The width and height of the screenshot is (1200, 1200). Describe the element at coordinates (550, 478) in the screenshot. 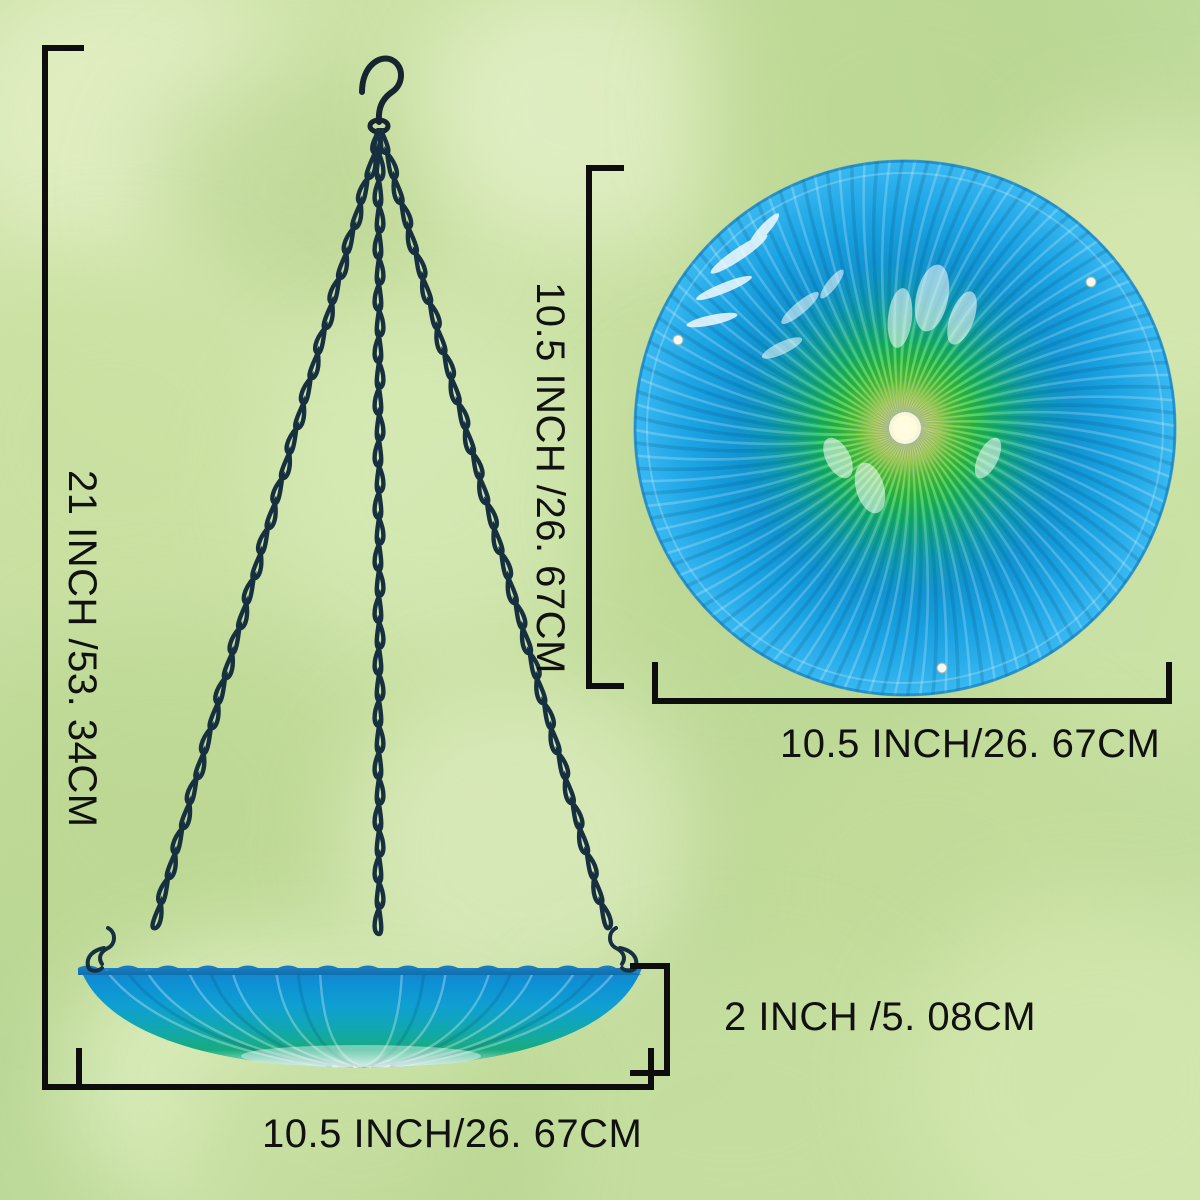

I see `dimension-label-plate-height: 10.5 INCH /26. 67CM` at that location.